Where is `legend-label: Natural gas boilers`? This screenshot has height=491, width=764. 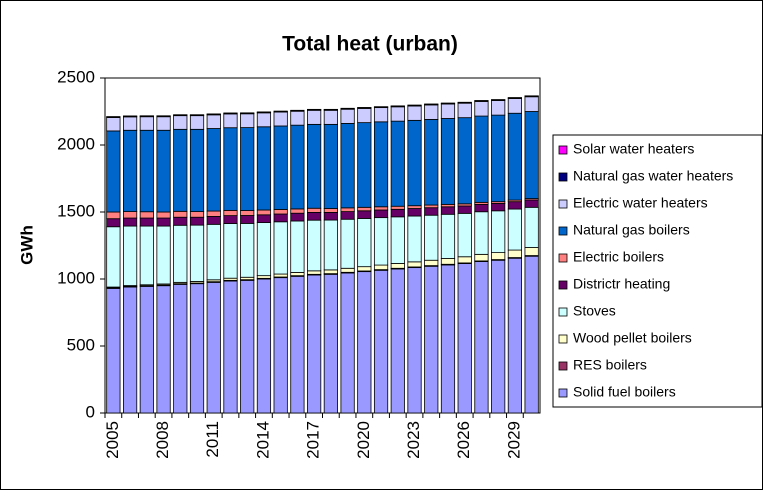
legend-label: Natural gas boilers is located at coordinates (631, 230).